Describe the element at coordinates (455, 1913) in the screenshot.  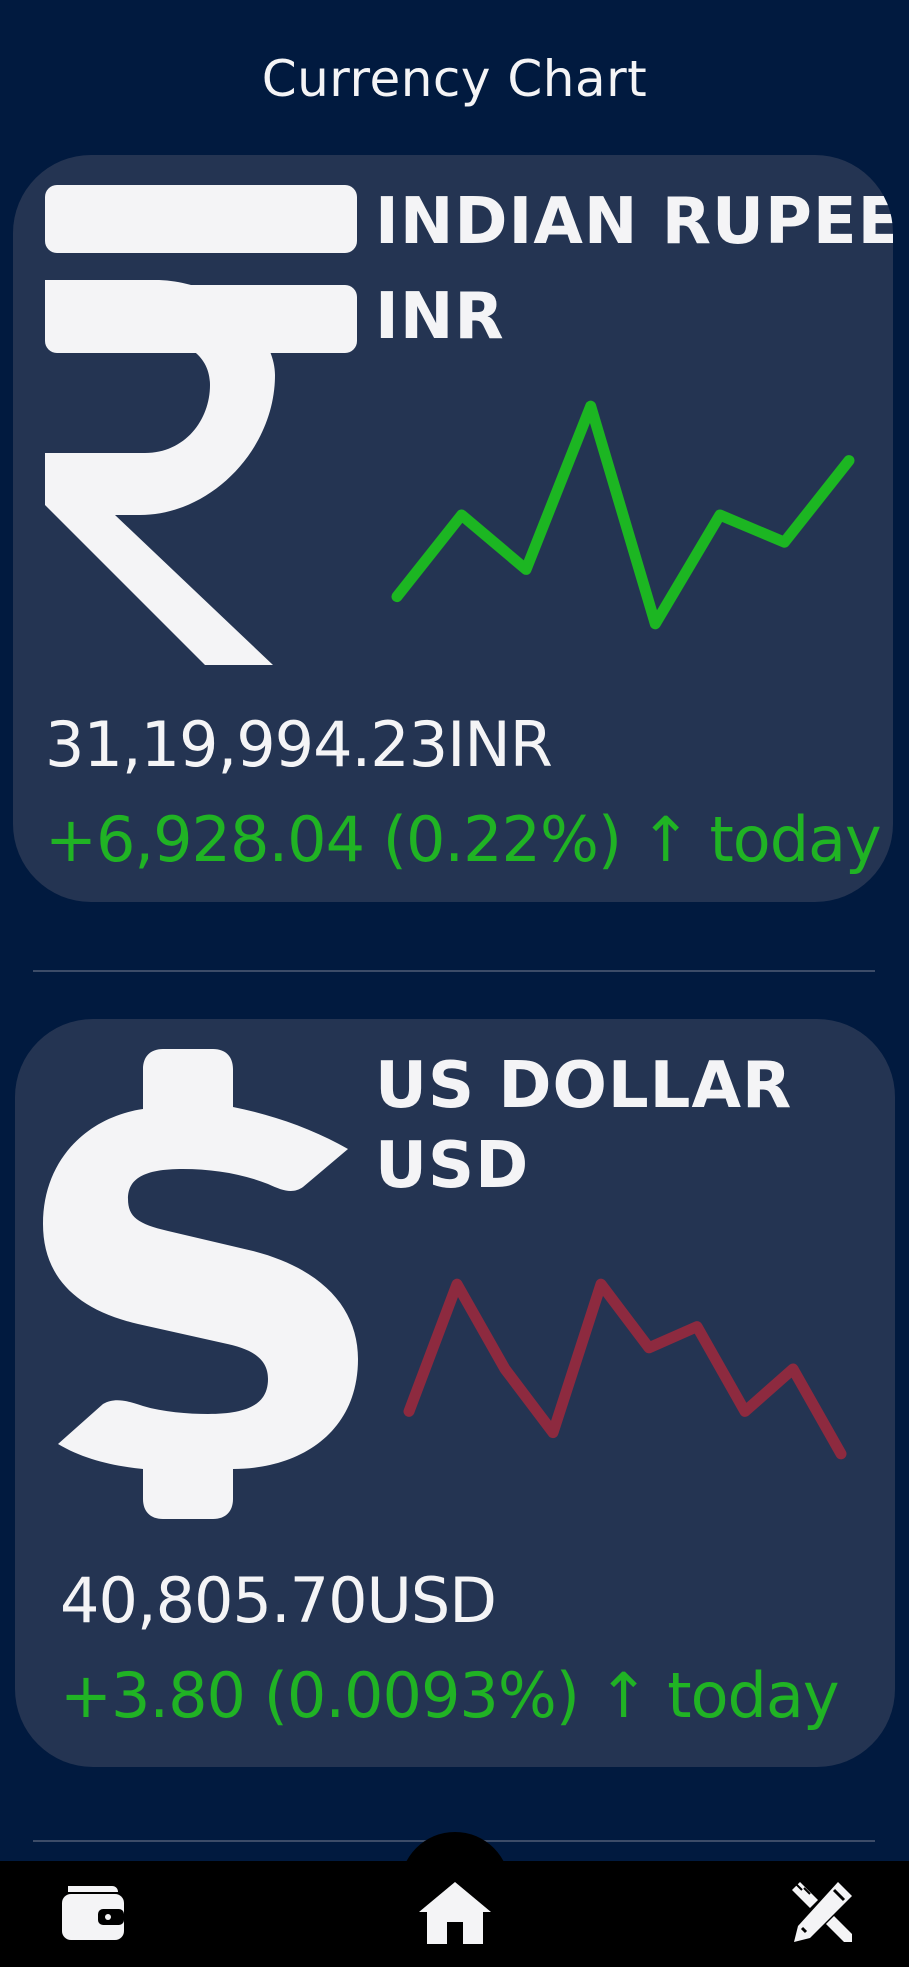
I see `home-icon` at that location.